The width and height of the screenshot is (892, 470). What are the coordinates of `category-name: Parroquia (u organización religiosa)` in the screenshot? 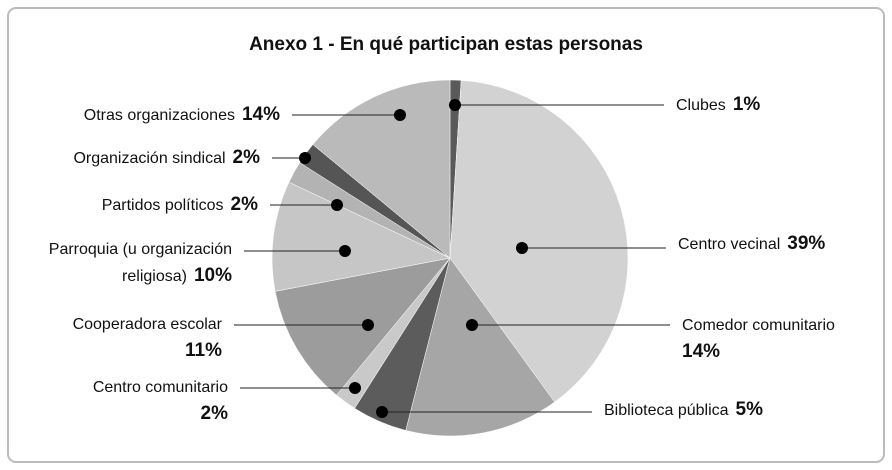 It's located at (140, 263).